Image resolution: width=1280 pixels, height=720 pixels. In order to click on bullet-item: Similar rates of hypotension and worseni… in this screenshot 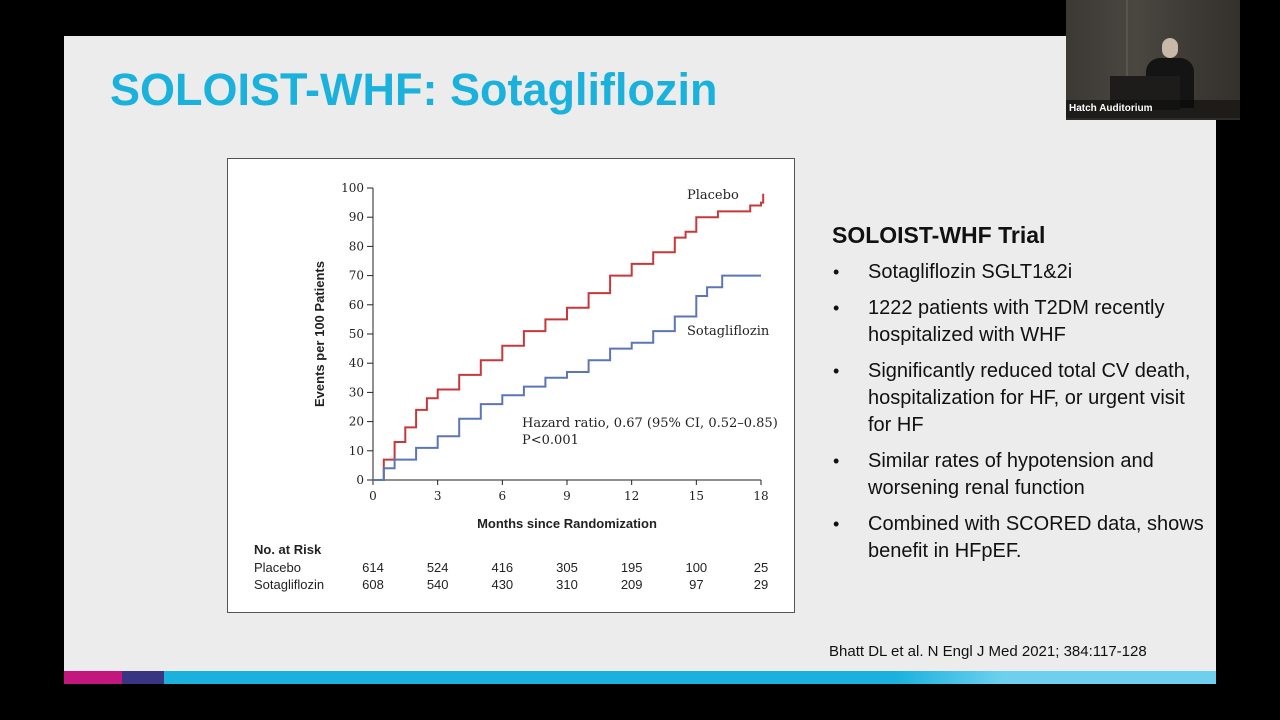, I will do `click(1022, 475)`.